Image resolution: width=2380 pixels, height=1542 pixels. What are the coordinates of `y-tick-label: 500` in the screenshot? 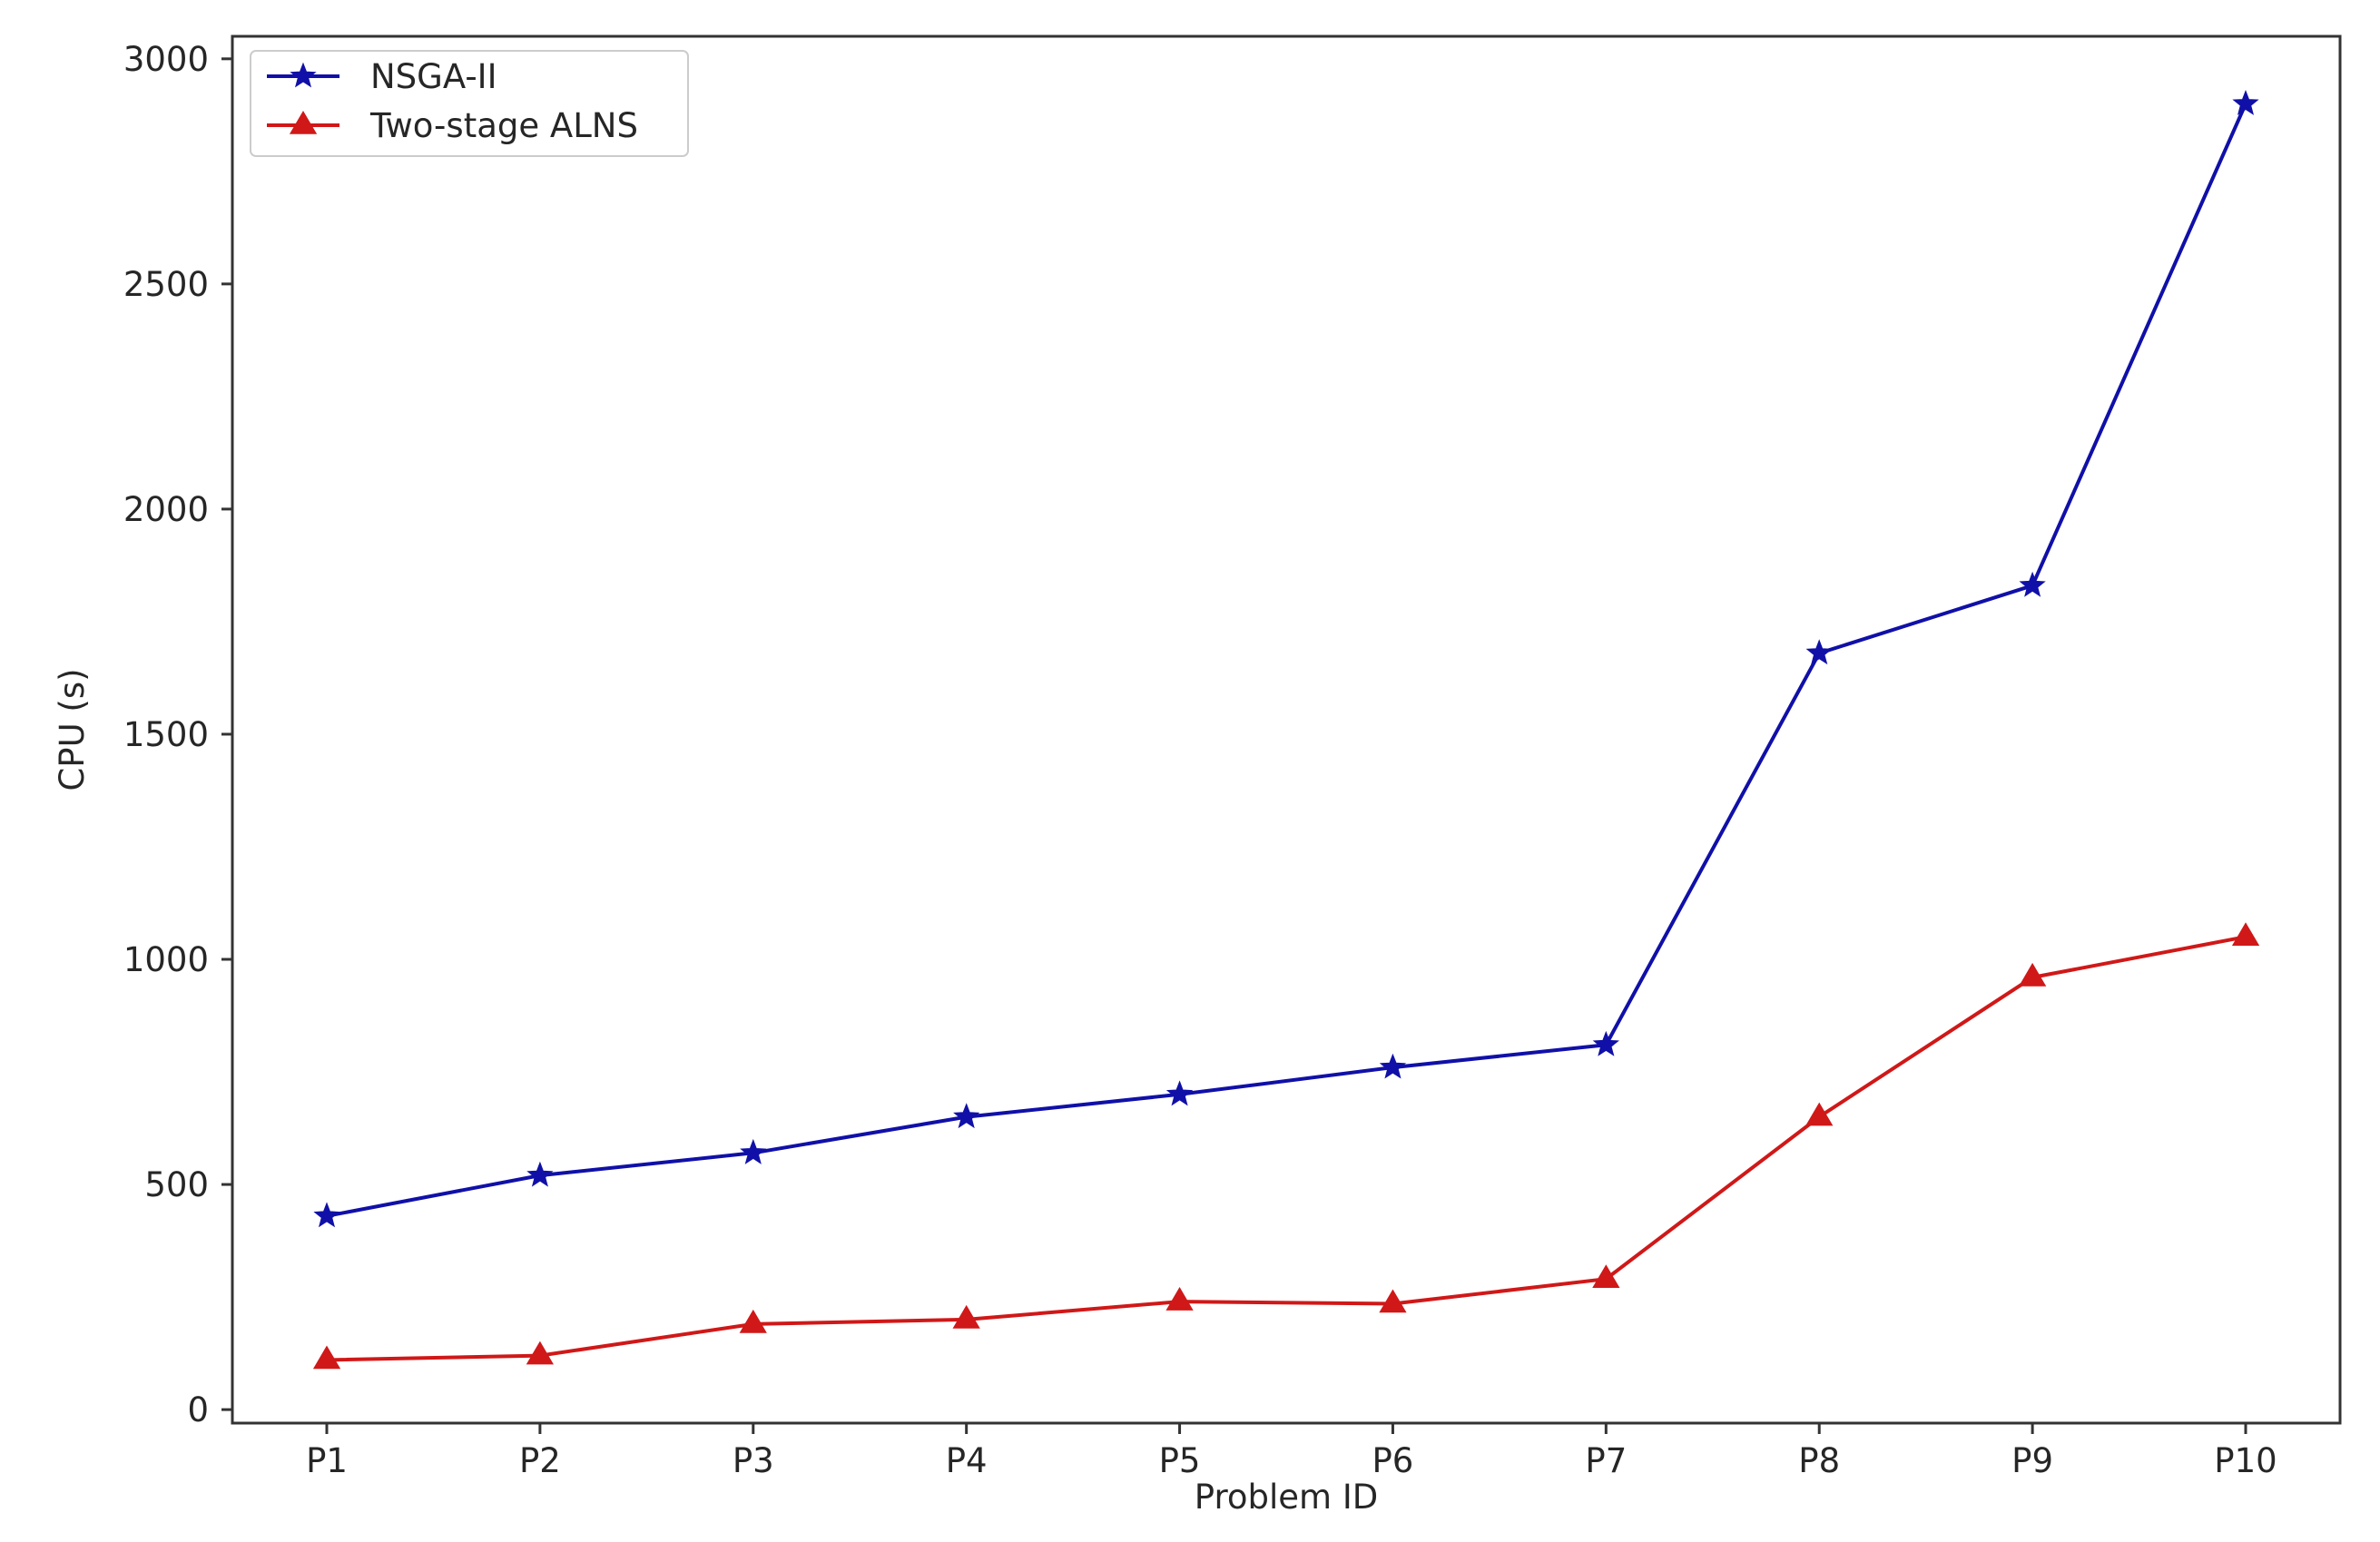 It's located at (177, 1184).